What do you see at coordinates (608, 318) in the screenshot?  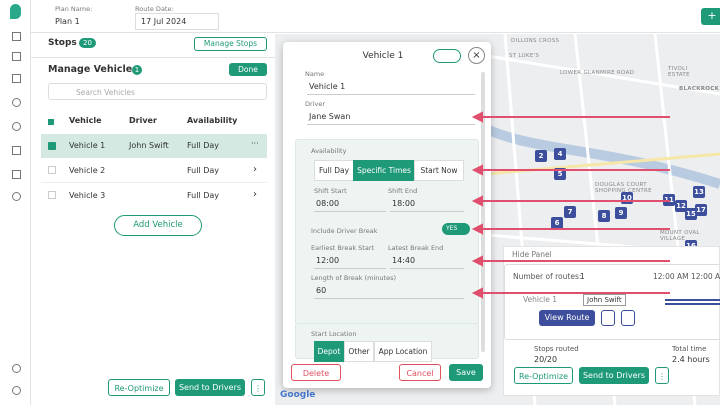 I see `print-button` at bounding box center [608, 318].